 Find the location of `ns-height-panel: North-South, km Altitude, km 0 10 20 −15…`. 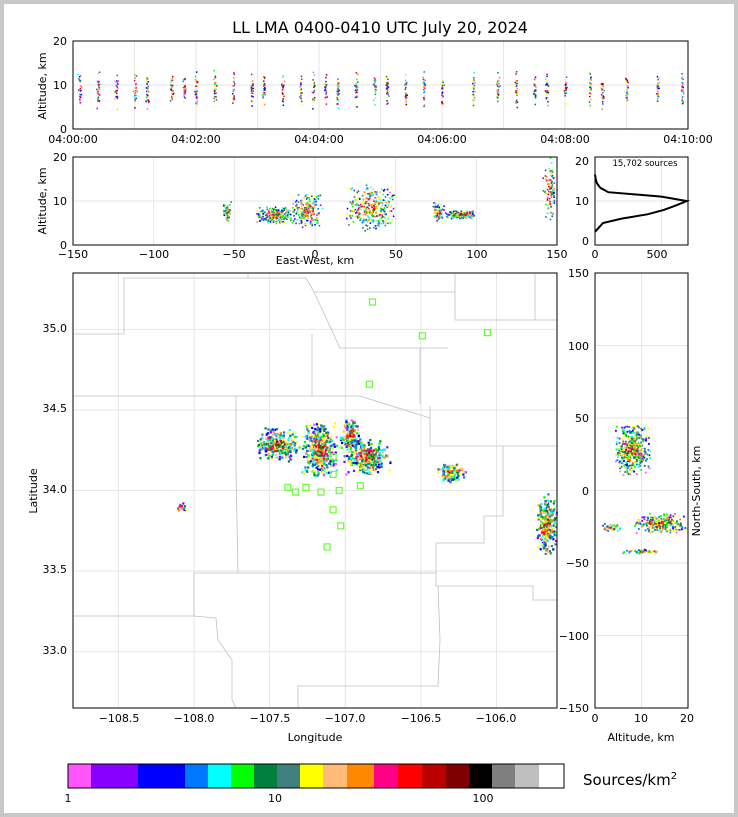

ns-height-panel: North-South, km Altitude, km 0 10 20 −15… is located at coordinates (631, 505).